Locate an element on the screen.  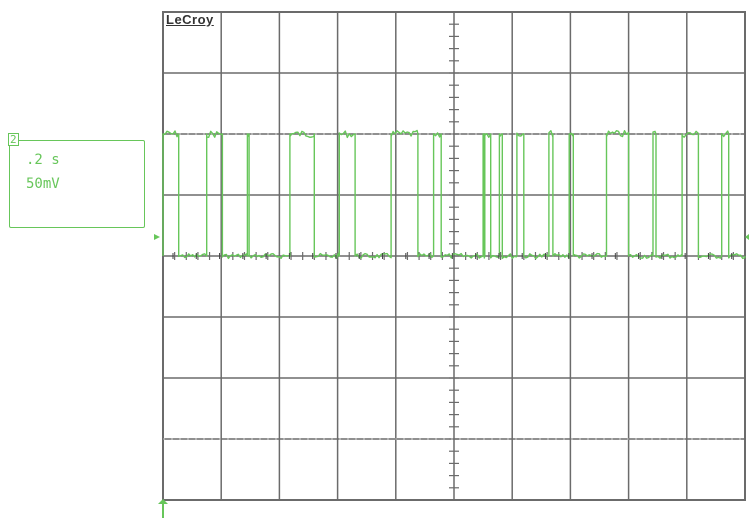
channel-number-badge: 2 is located at coordinates (13, 139).